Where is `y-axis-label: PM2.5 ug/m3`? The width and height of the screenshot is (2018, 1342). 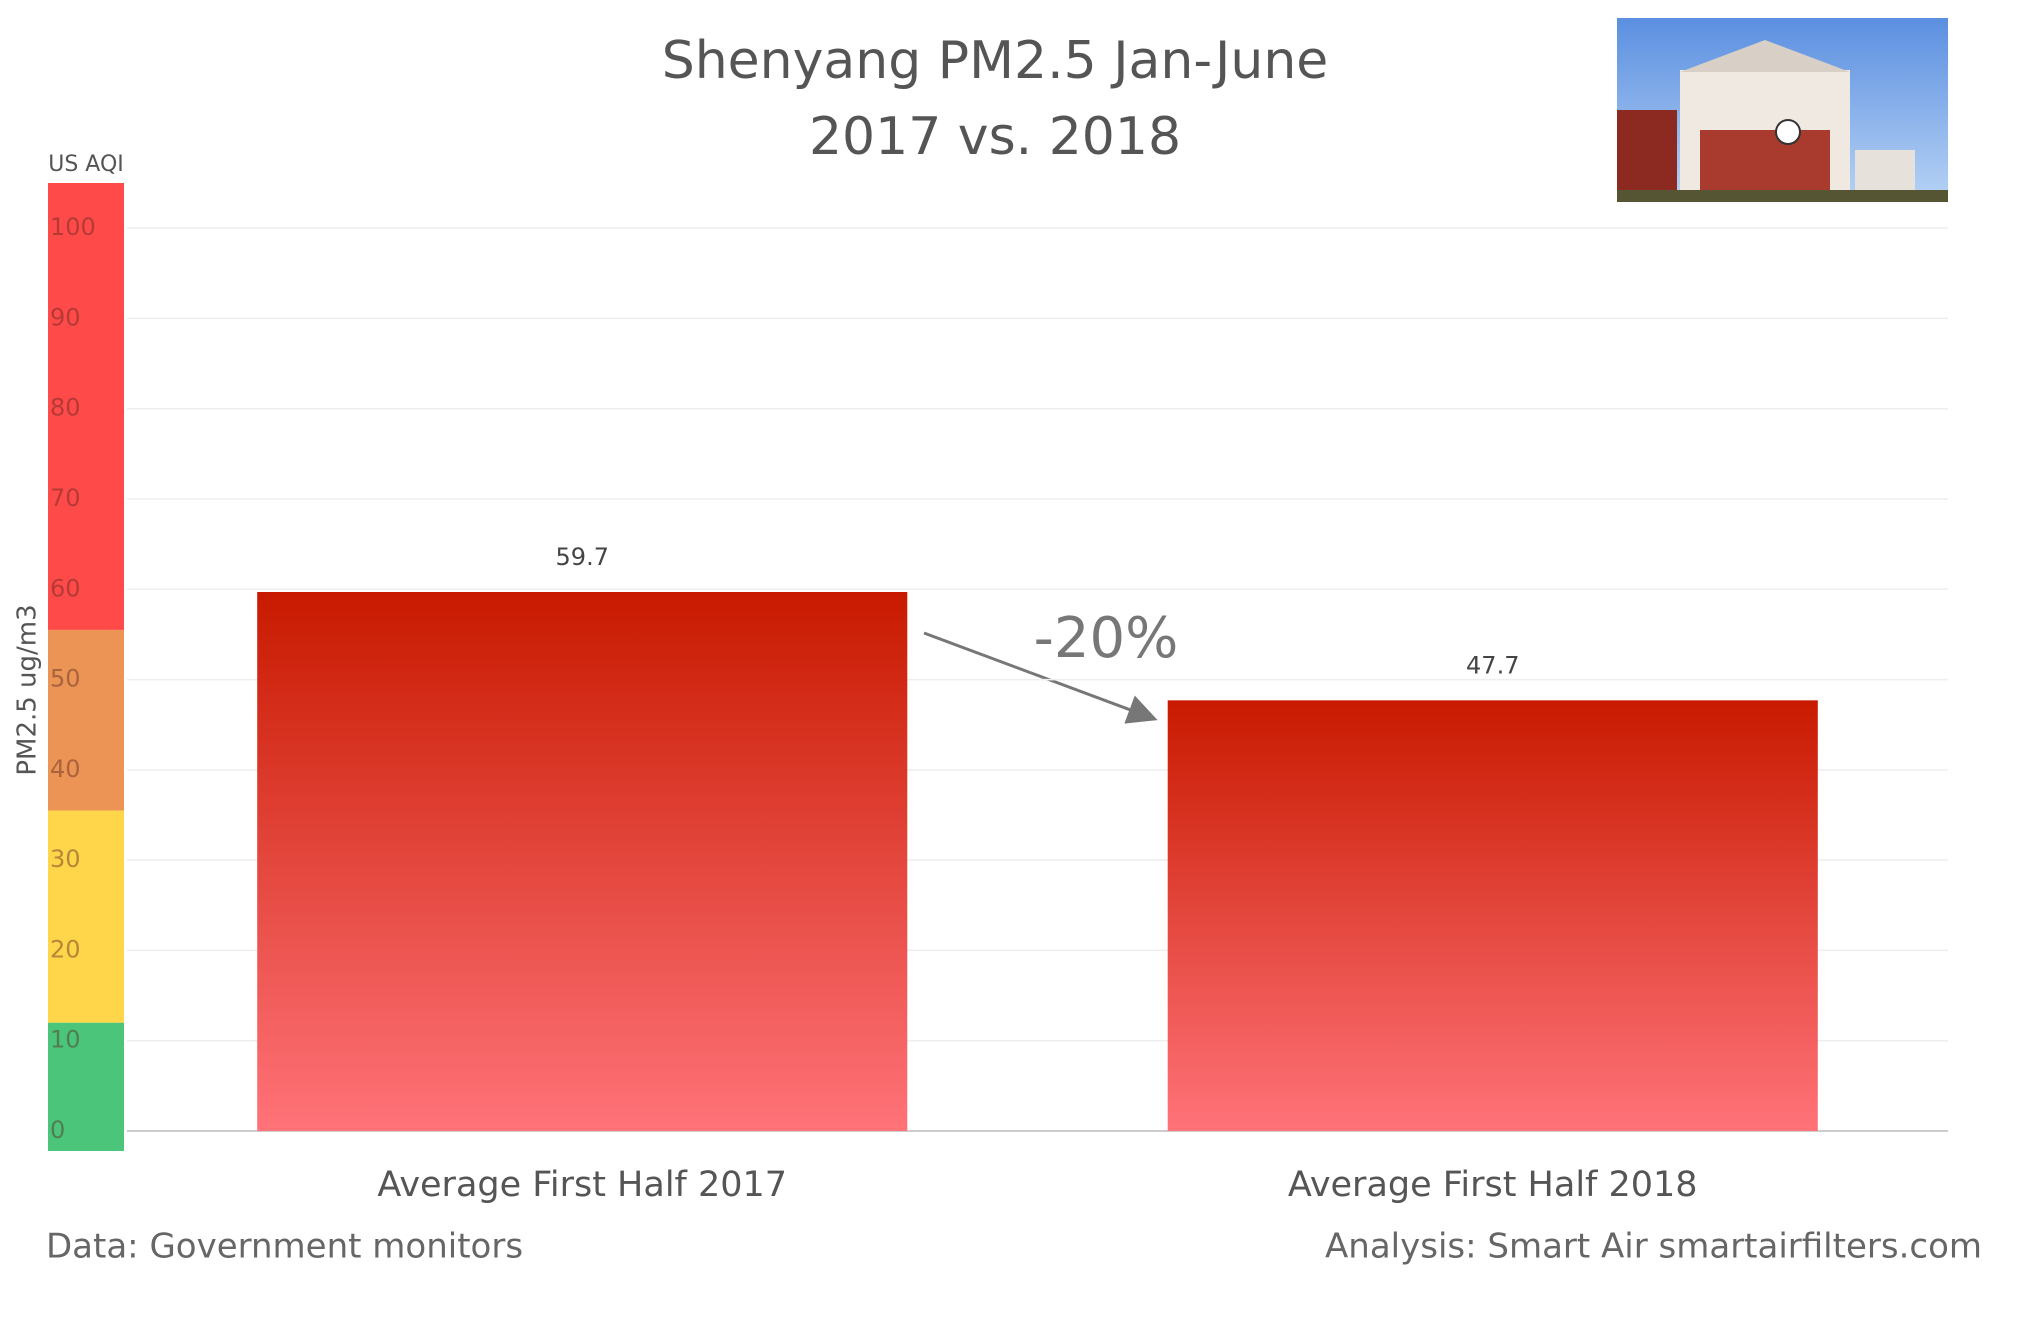
y-axis-label: PM2.5 ug/m3 is located at coordinates (28, 689).